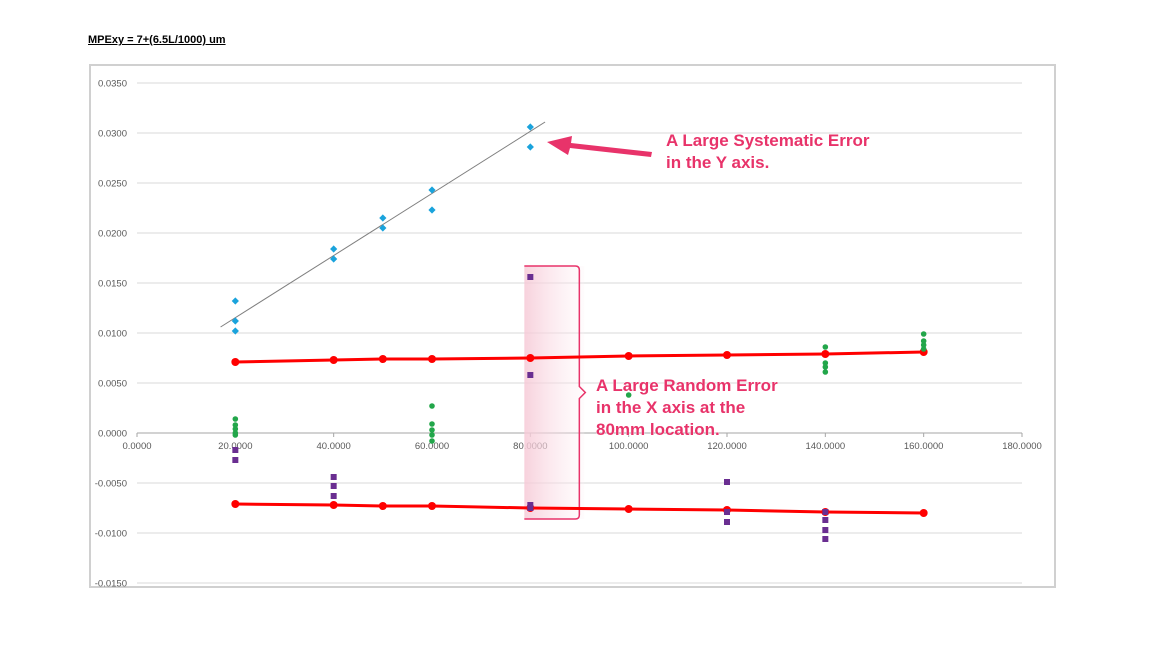  What do you see at coordinates (112, 84) in the screenshot?
I see `y-tick-label: 0.0350` at bounding box center [112, 84].